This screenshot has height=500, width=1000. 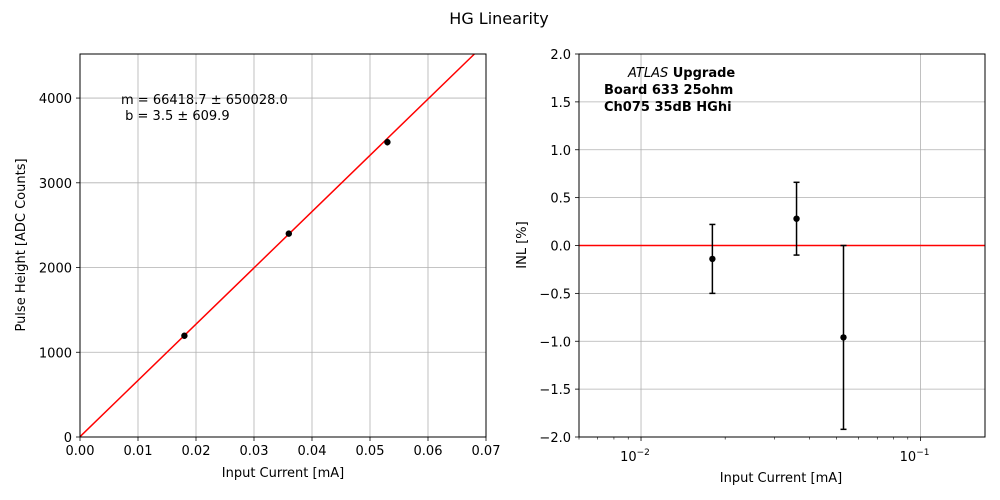 What do you see at coordinates (778, 306) in the screenshot?
I see `right-points` at bounding box center [778, 306].